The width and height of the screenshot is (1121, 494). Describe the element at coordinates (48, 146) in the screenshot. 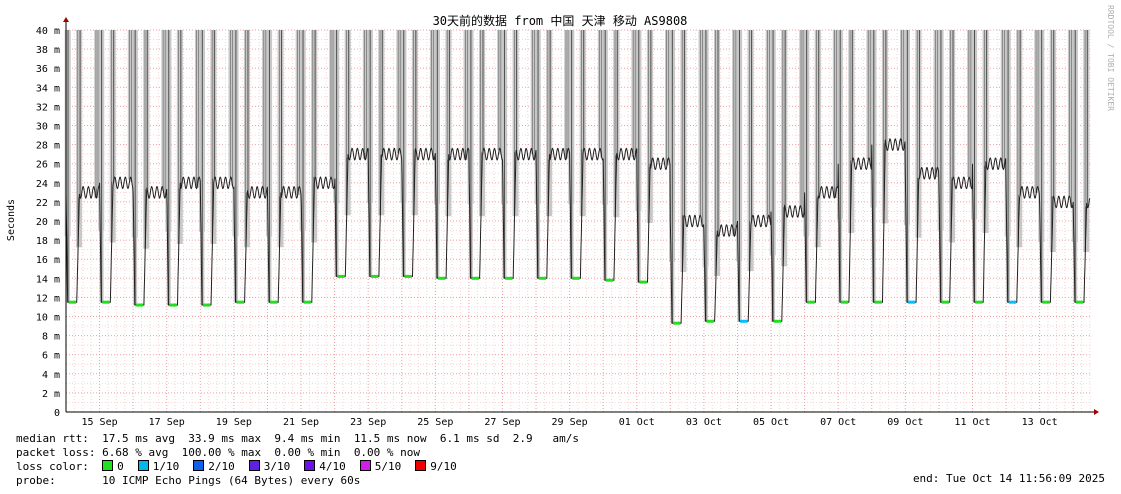

I see `y-tick-label: 28 m` at that location.